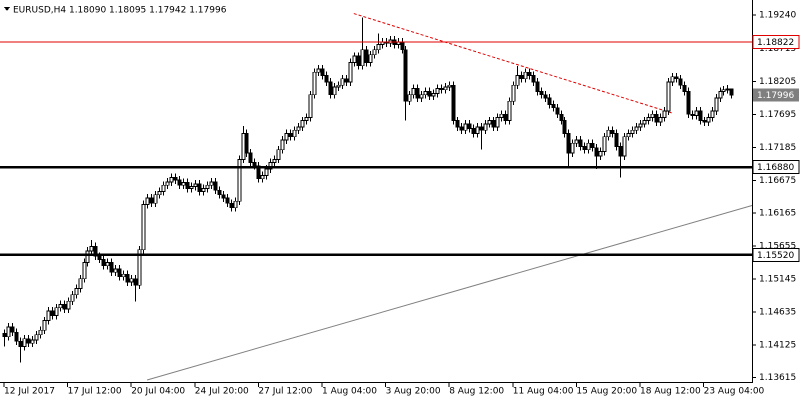 The height and width of the screenshot is (400, 800). I want to click on level-label: 1.15520, so click(775, 256).